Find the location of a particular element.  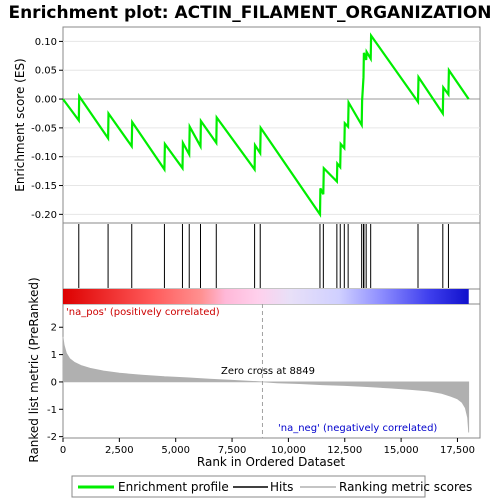

es-y-tick-label: 0.00 is located at coordinates (46, 100).